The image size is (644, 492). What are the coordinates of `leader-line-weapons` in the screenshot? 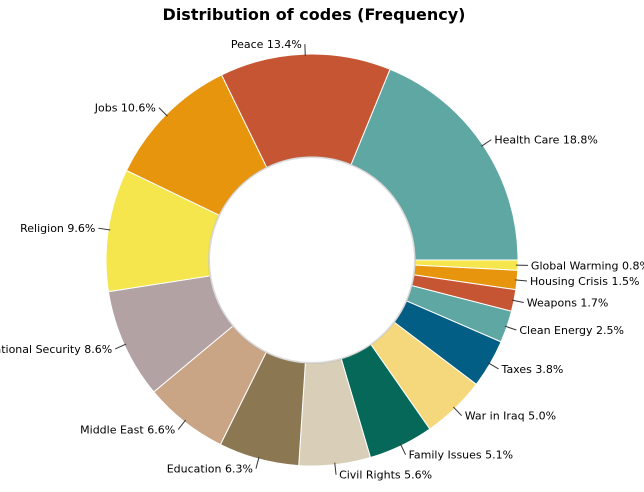 It's located at (517, 301).